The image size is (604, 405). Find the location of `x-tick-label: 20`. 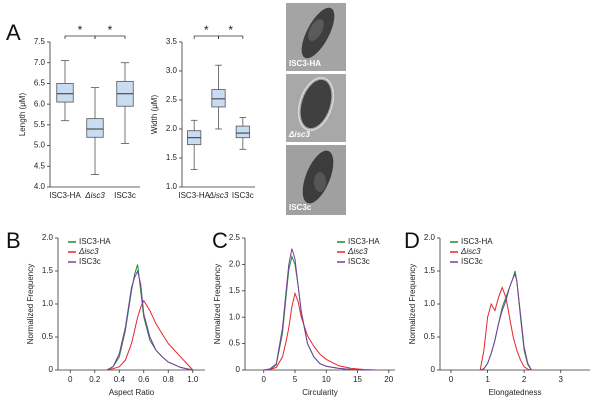

x-tick-label: 20 is located at coordinates (388, 379).